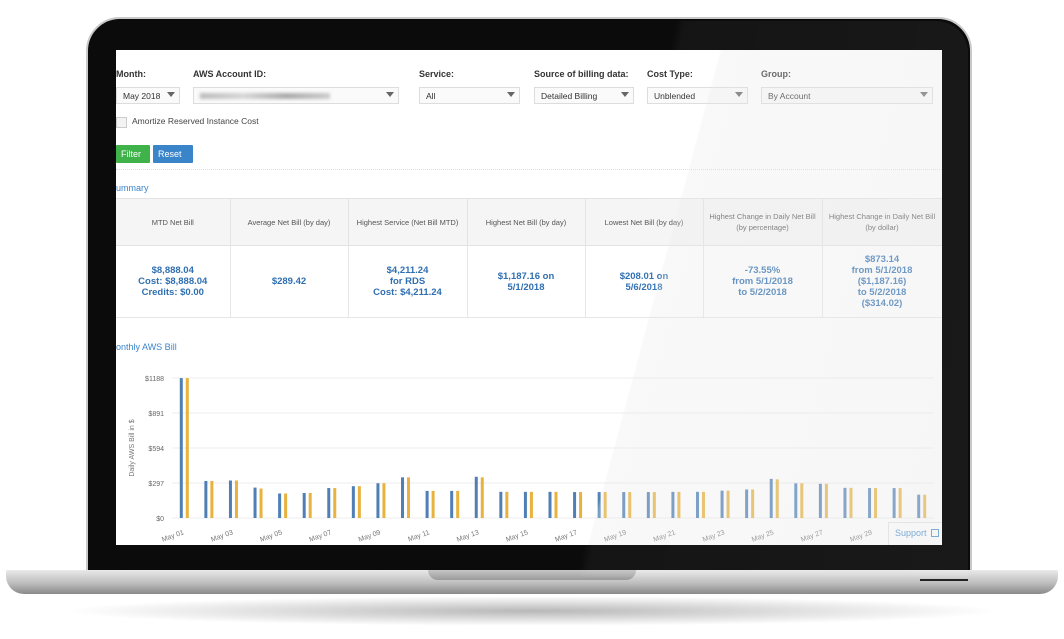 This screenshot has height=639, width=1064. I want to click on support-label: Support, so click(911, 533).